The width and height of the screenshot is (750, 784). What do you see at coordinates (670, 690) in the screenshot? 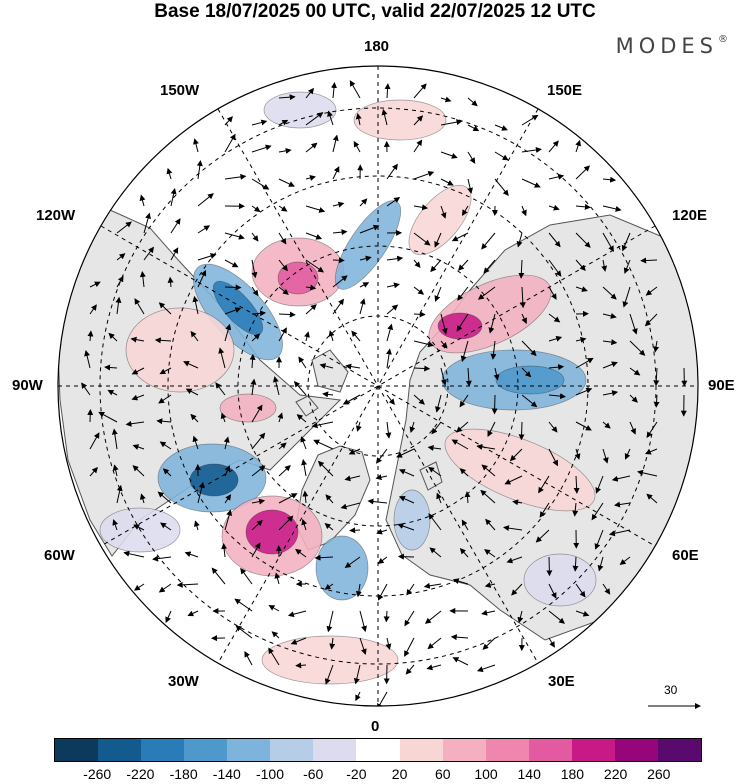
I see `reference-vector-label: 30` at bounding box center [670, 690].